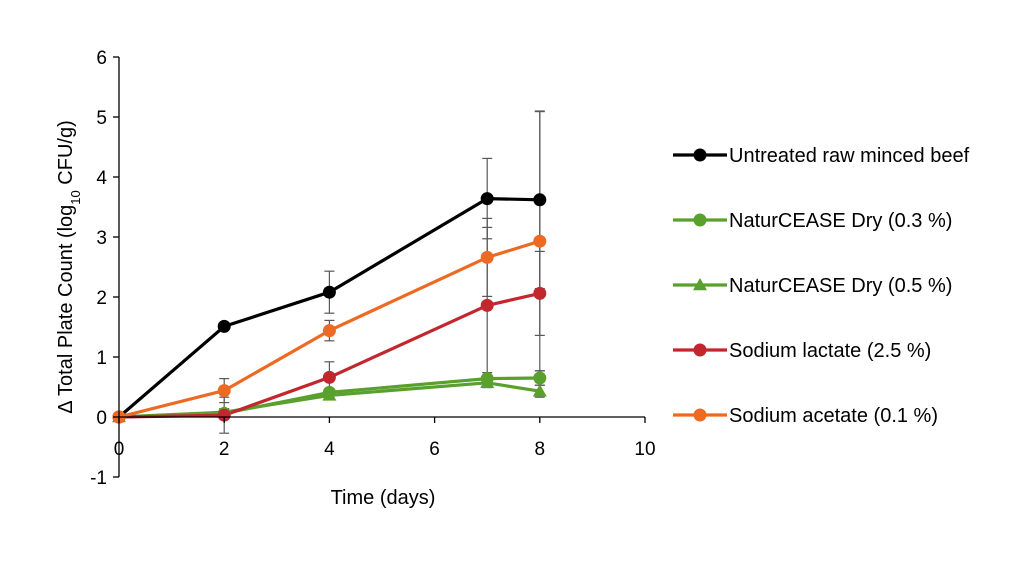 This screenshot has width=1016, height=567. I want to click on y-tick-label: 5, so click(101, 118).